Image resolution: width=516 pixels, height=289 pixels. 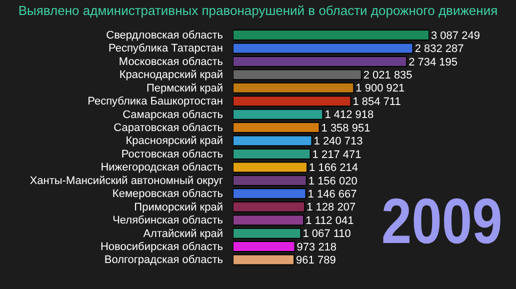 I want to click on data-label: 3 087 249, so click(x=455, y=36).